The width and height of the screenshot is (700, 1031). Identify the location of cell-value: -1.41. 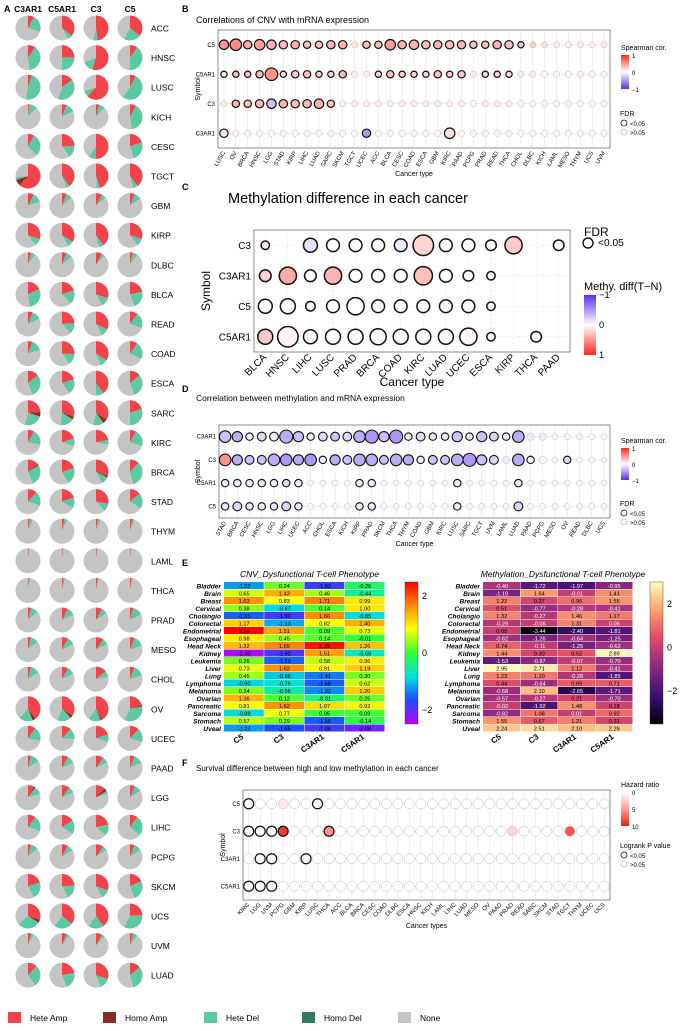
(324, 677).